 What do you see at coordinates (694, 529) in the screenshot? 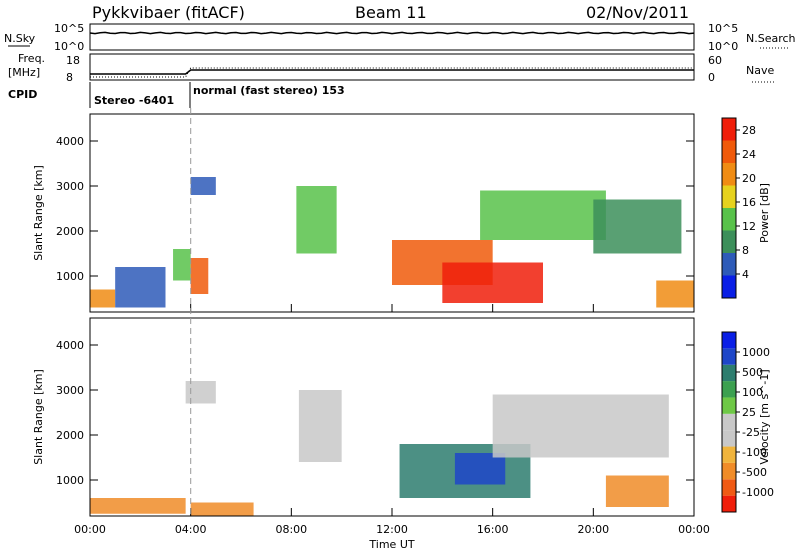
I see `x-tick-label: 00:00` at bounding box center [694, 529].